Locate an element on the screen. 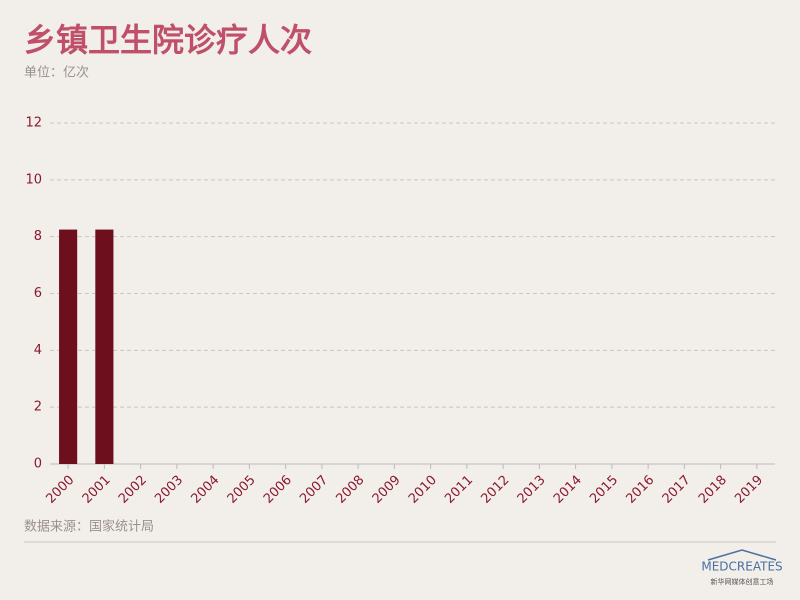 This screenshot has height=600, width=800. chart-subtitle: 单位：亿次 is located at coordinates (56, 73).